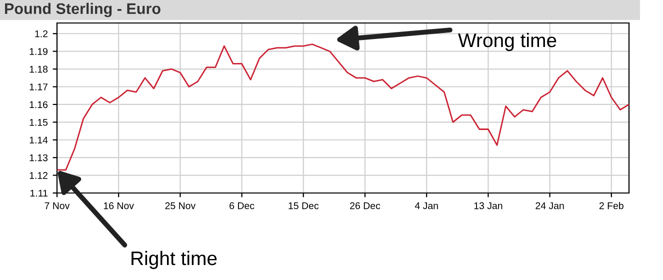 This screenshot has width=663, height=280. Describe the element at coordinates (82, 10) in the screenshot. I see `chart-title: Pound Sterling - Euro` at that location.